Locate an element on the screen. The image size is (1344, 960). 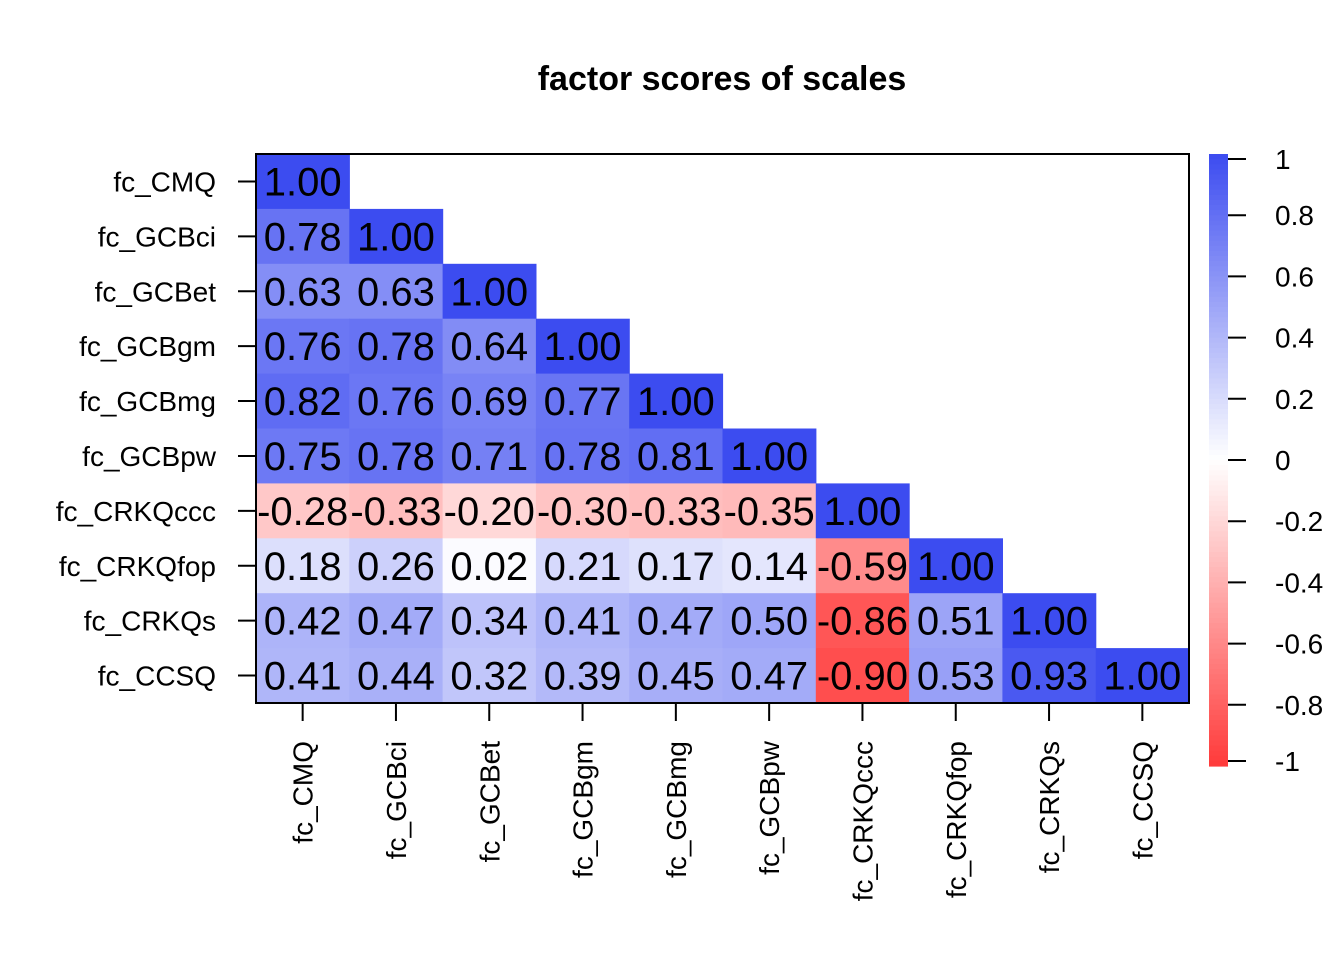
color-legend-label: -0.8 is located at coordinates (1299, 705).